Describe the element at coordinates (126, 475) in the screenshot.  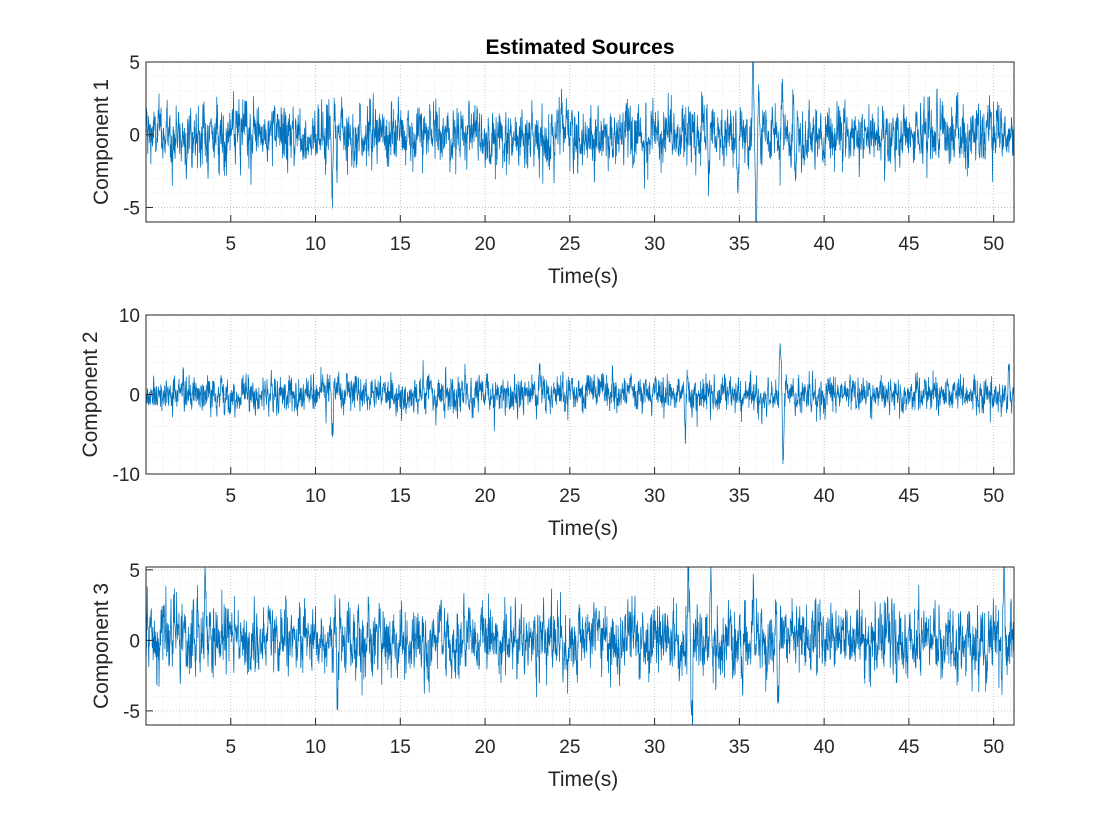
I see `y-tick-label: -10` at that location.